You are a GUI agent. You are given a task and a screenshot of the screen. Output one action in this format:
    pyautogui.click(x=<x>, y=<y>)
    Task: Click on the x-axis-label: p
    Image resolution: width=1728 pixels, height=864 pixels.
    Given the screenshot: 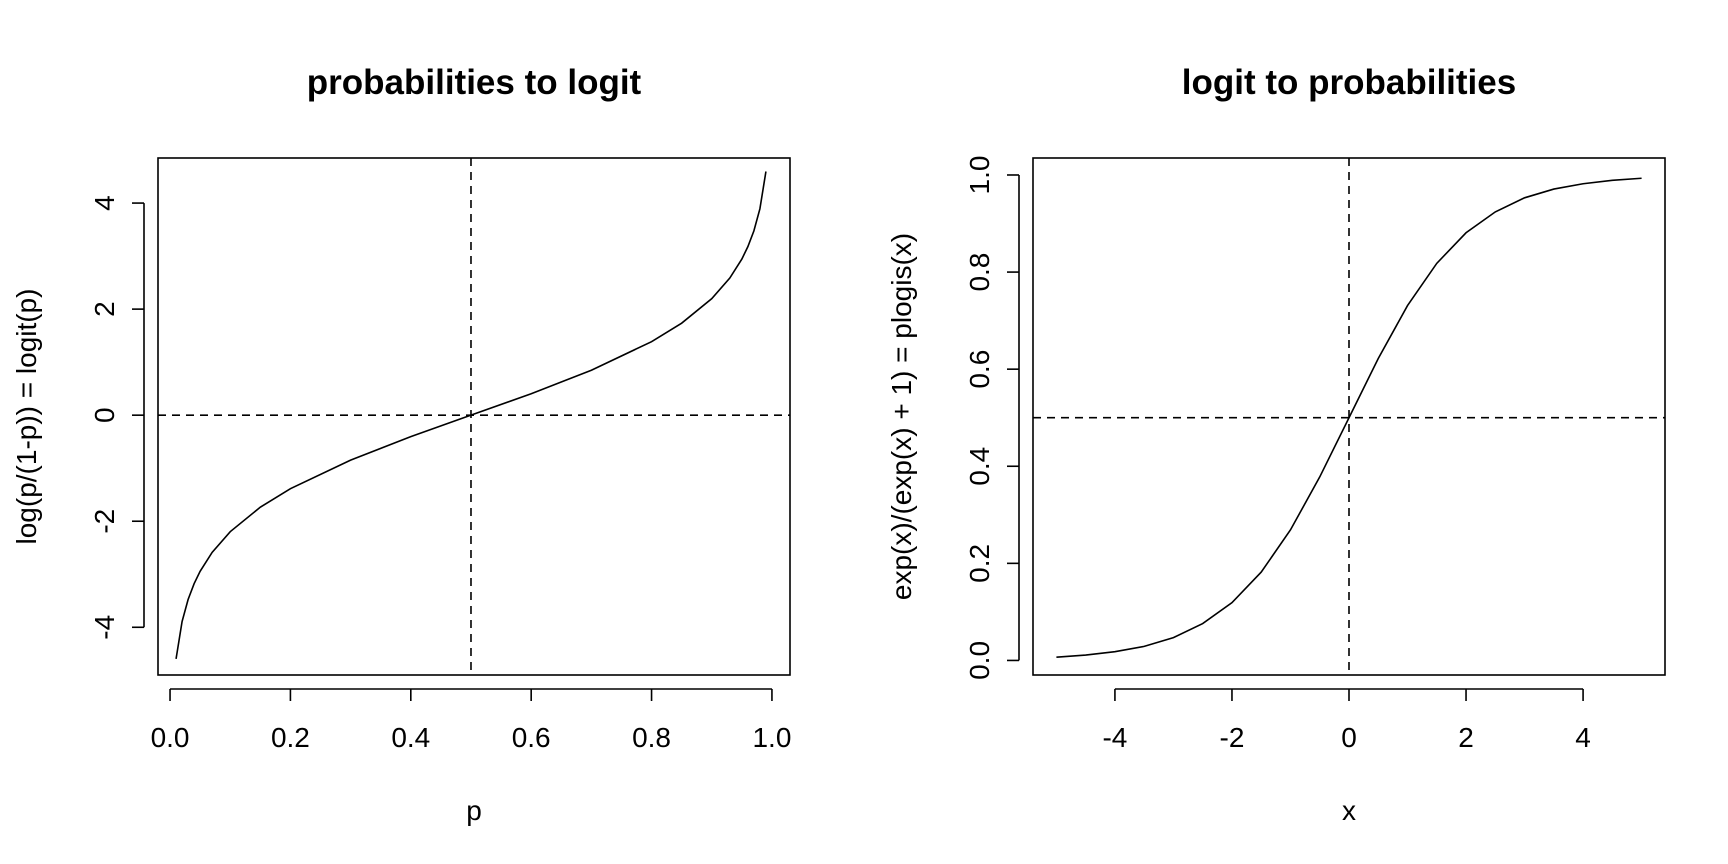 What is the action you would take?
    pyautogui.click(x=474, y=810)
    